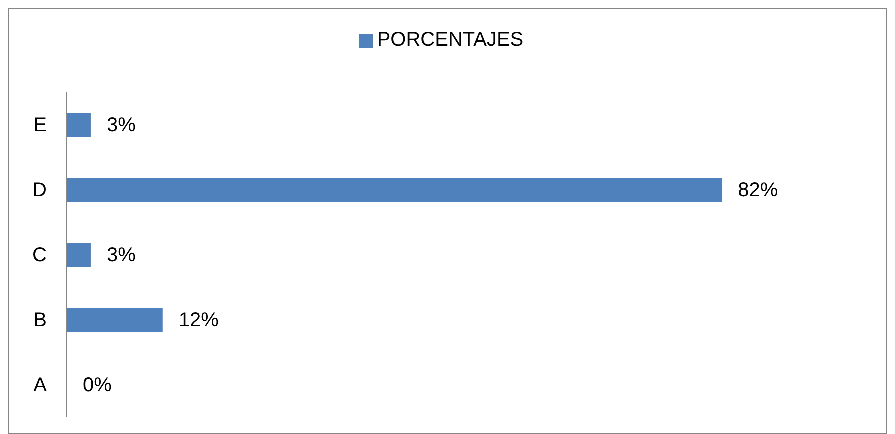  I want to click on legend-label: PORCENTAJES, so click(450, 40).